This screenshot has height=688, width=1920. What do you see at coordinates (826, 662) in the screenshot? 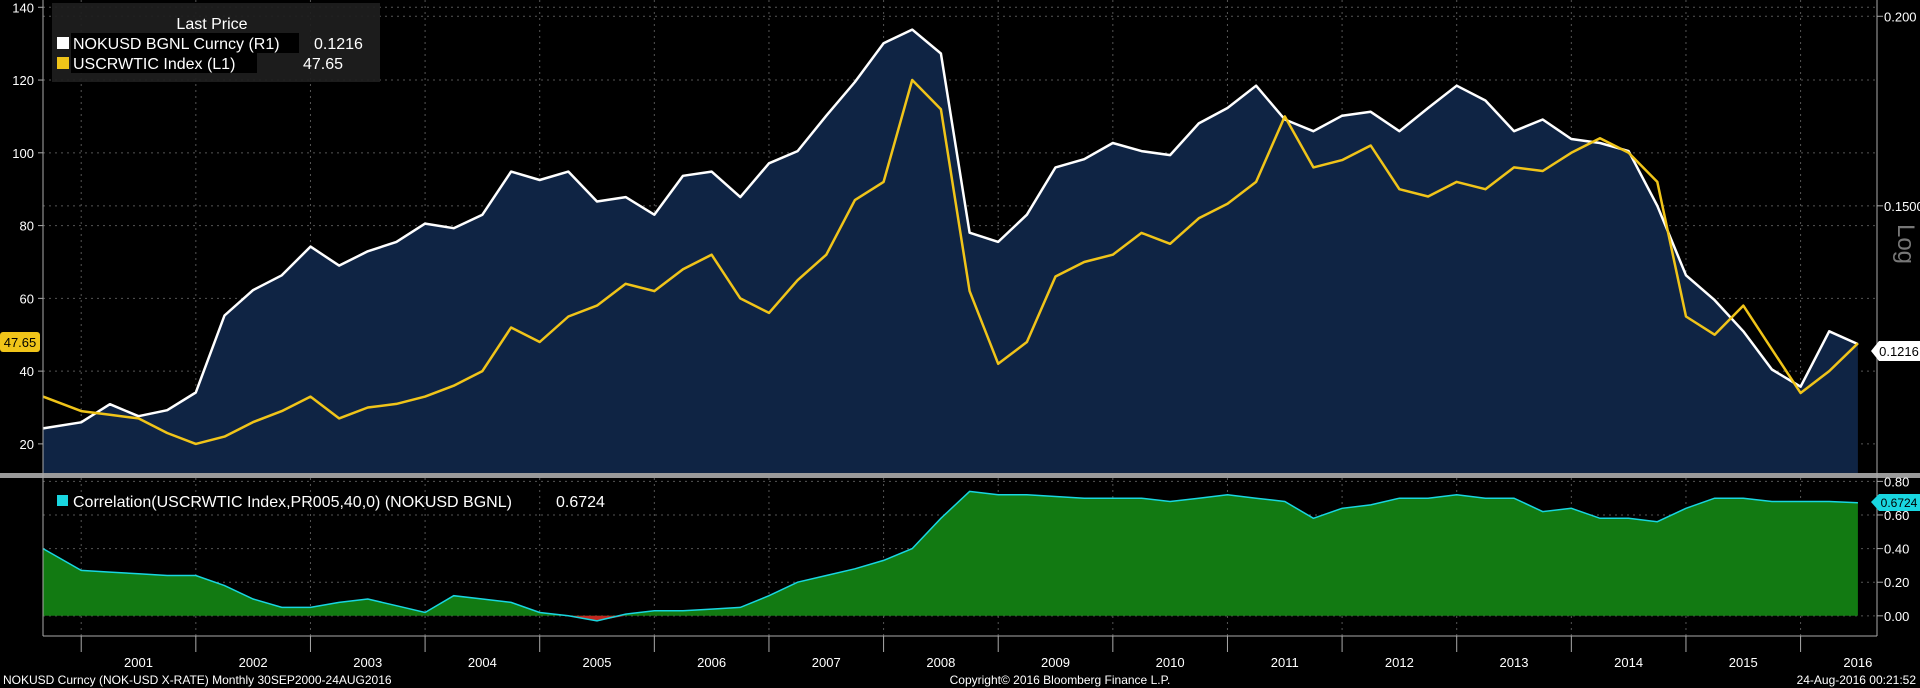
I see `x-tick-label: 2007` at bounding box center [826, 662].